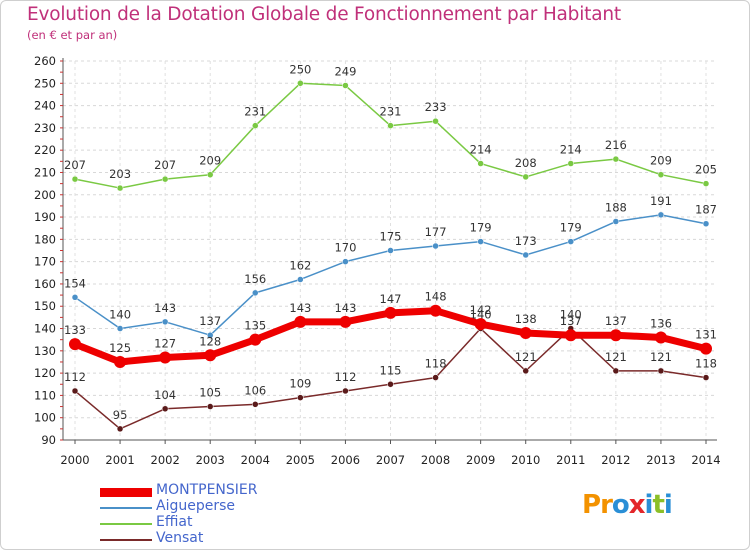 The width and height of the screenshot is (750, 550). I want to click on x-tick-label: 2010, so click(525, 460).